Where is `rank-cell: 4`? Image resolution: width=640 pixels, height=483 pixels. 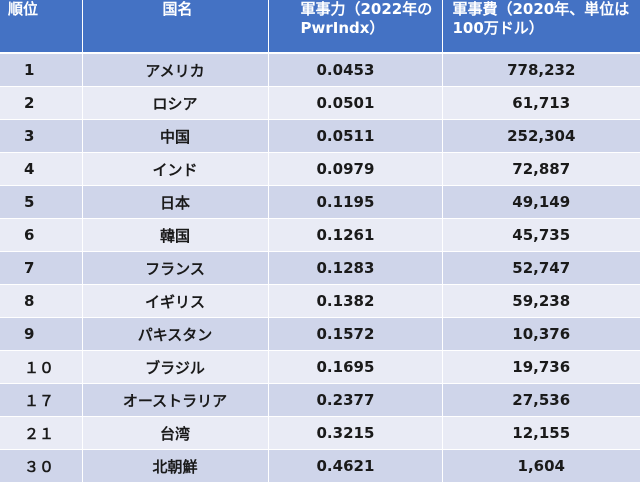 rank-cell: 4 is located at coordinates (41, 169).